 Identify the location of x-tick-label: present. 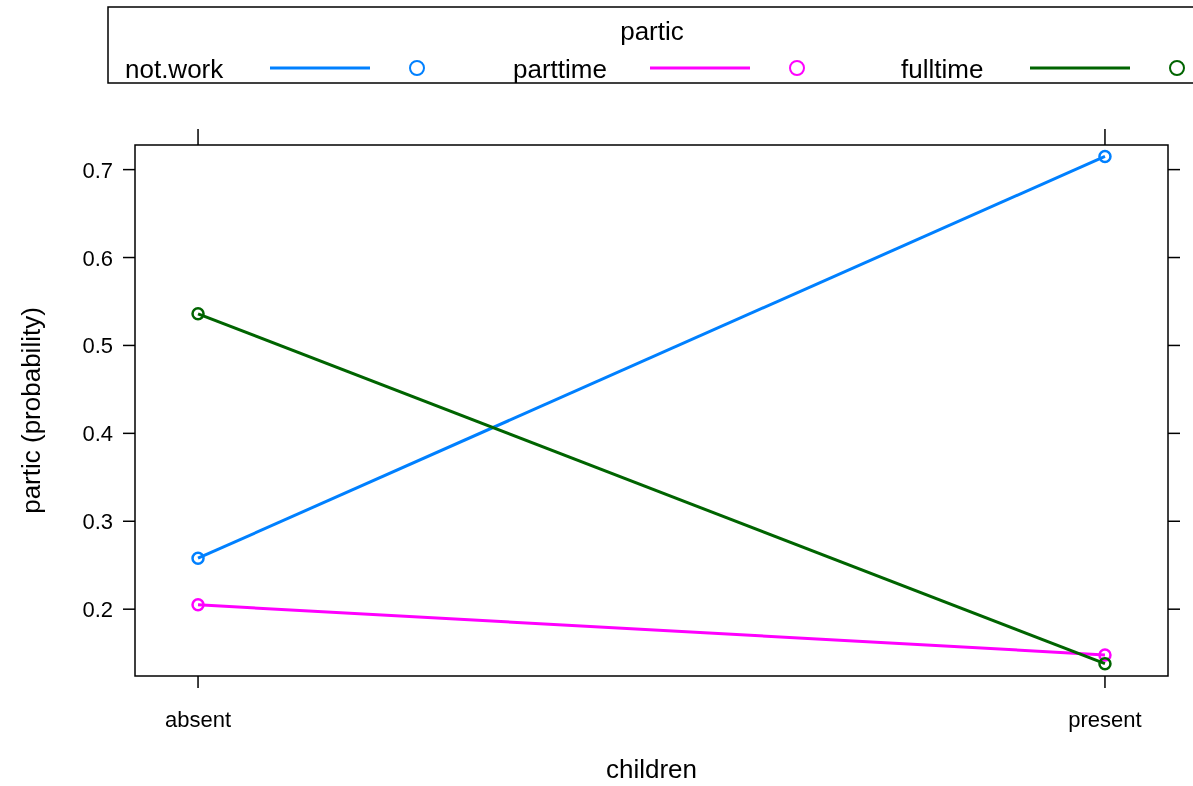
(1105, 719).